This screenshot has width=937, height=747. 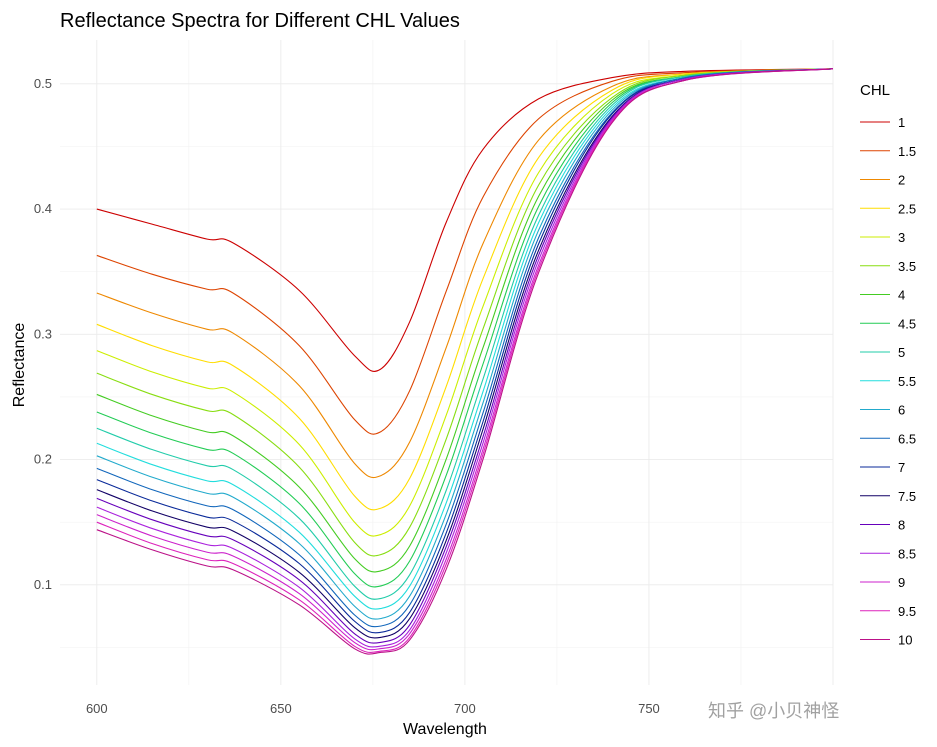 What do you see at coordinates (907, 611) in the screenshot?
I see `legend-label: 9.5` at bounding box center [907, 611].